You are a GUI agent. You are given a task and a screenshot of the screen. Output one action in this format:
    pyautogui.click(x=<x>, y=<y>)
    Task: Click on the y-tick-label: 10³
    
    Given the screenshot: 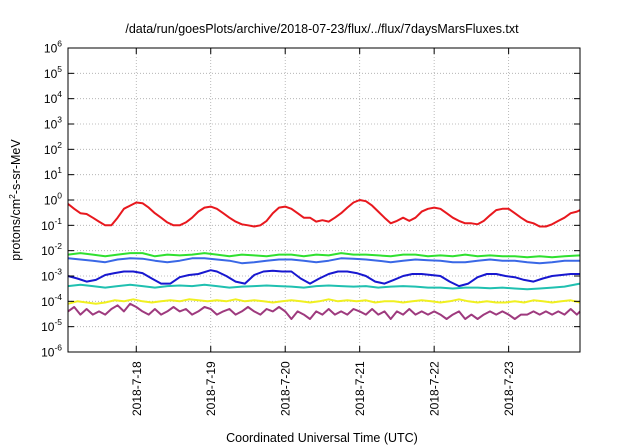 What is the action you would take?
    pyautogui.click(x=53, y=123)
    